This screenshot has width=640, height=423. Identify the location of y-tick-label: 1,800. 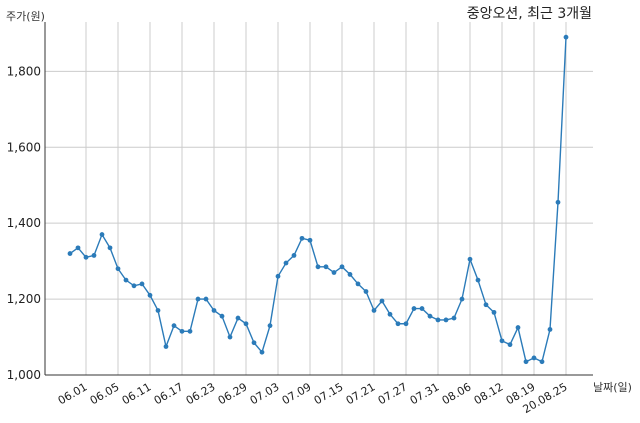
(24, 71).